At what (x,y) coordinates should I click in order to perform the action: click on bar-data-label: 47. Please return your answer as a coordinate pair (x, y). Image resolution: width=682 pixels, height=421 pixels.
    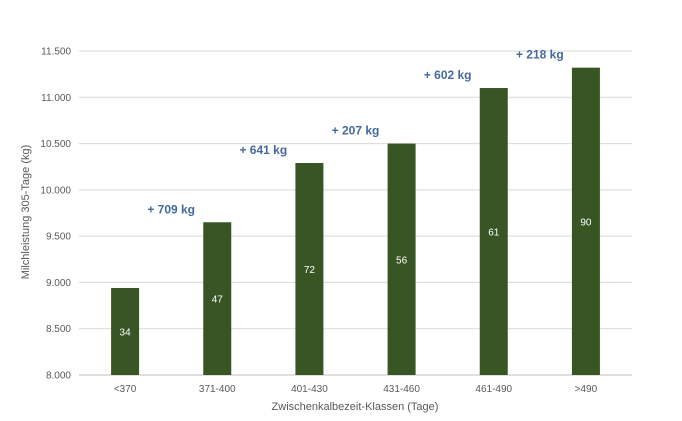
    Looking at the image, I should click on (218, 300).